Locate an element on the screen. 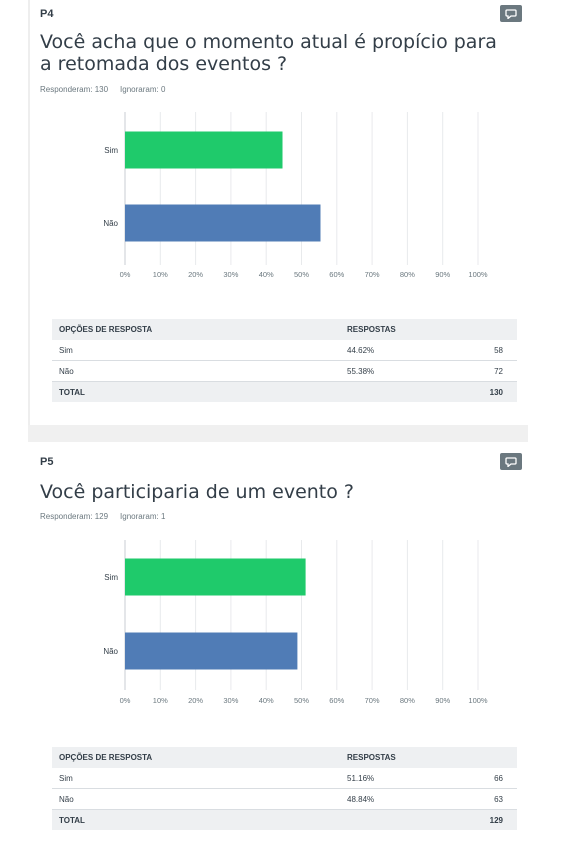  row-count: 72 is located at coordinates (498, 371).